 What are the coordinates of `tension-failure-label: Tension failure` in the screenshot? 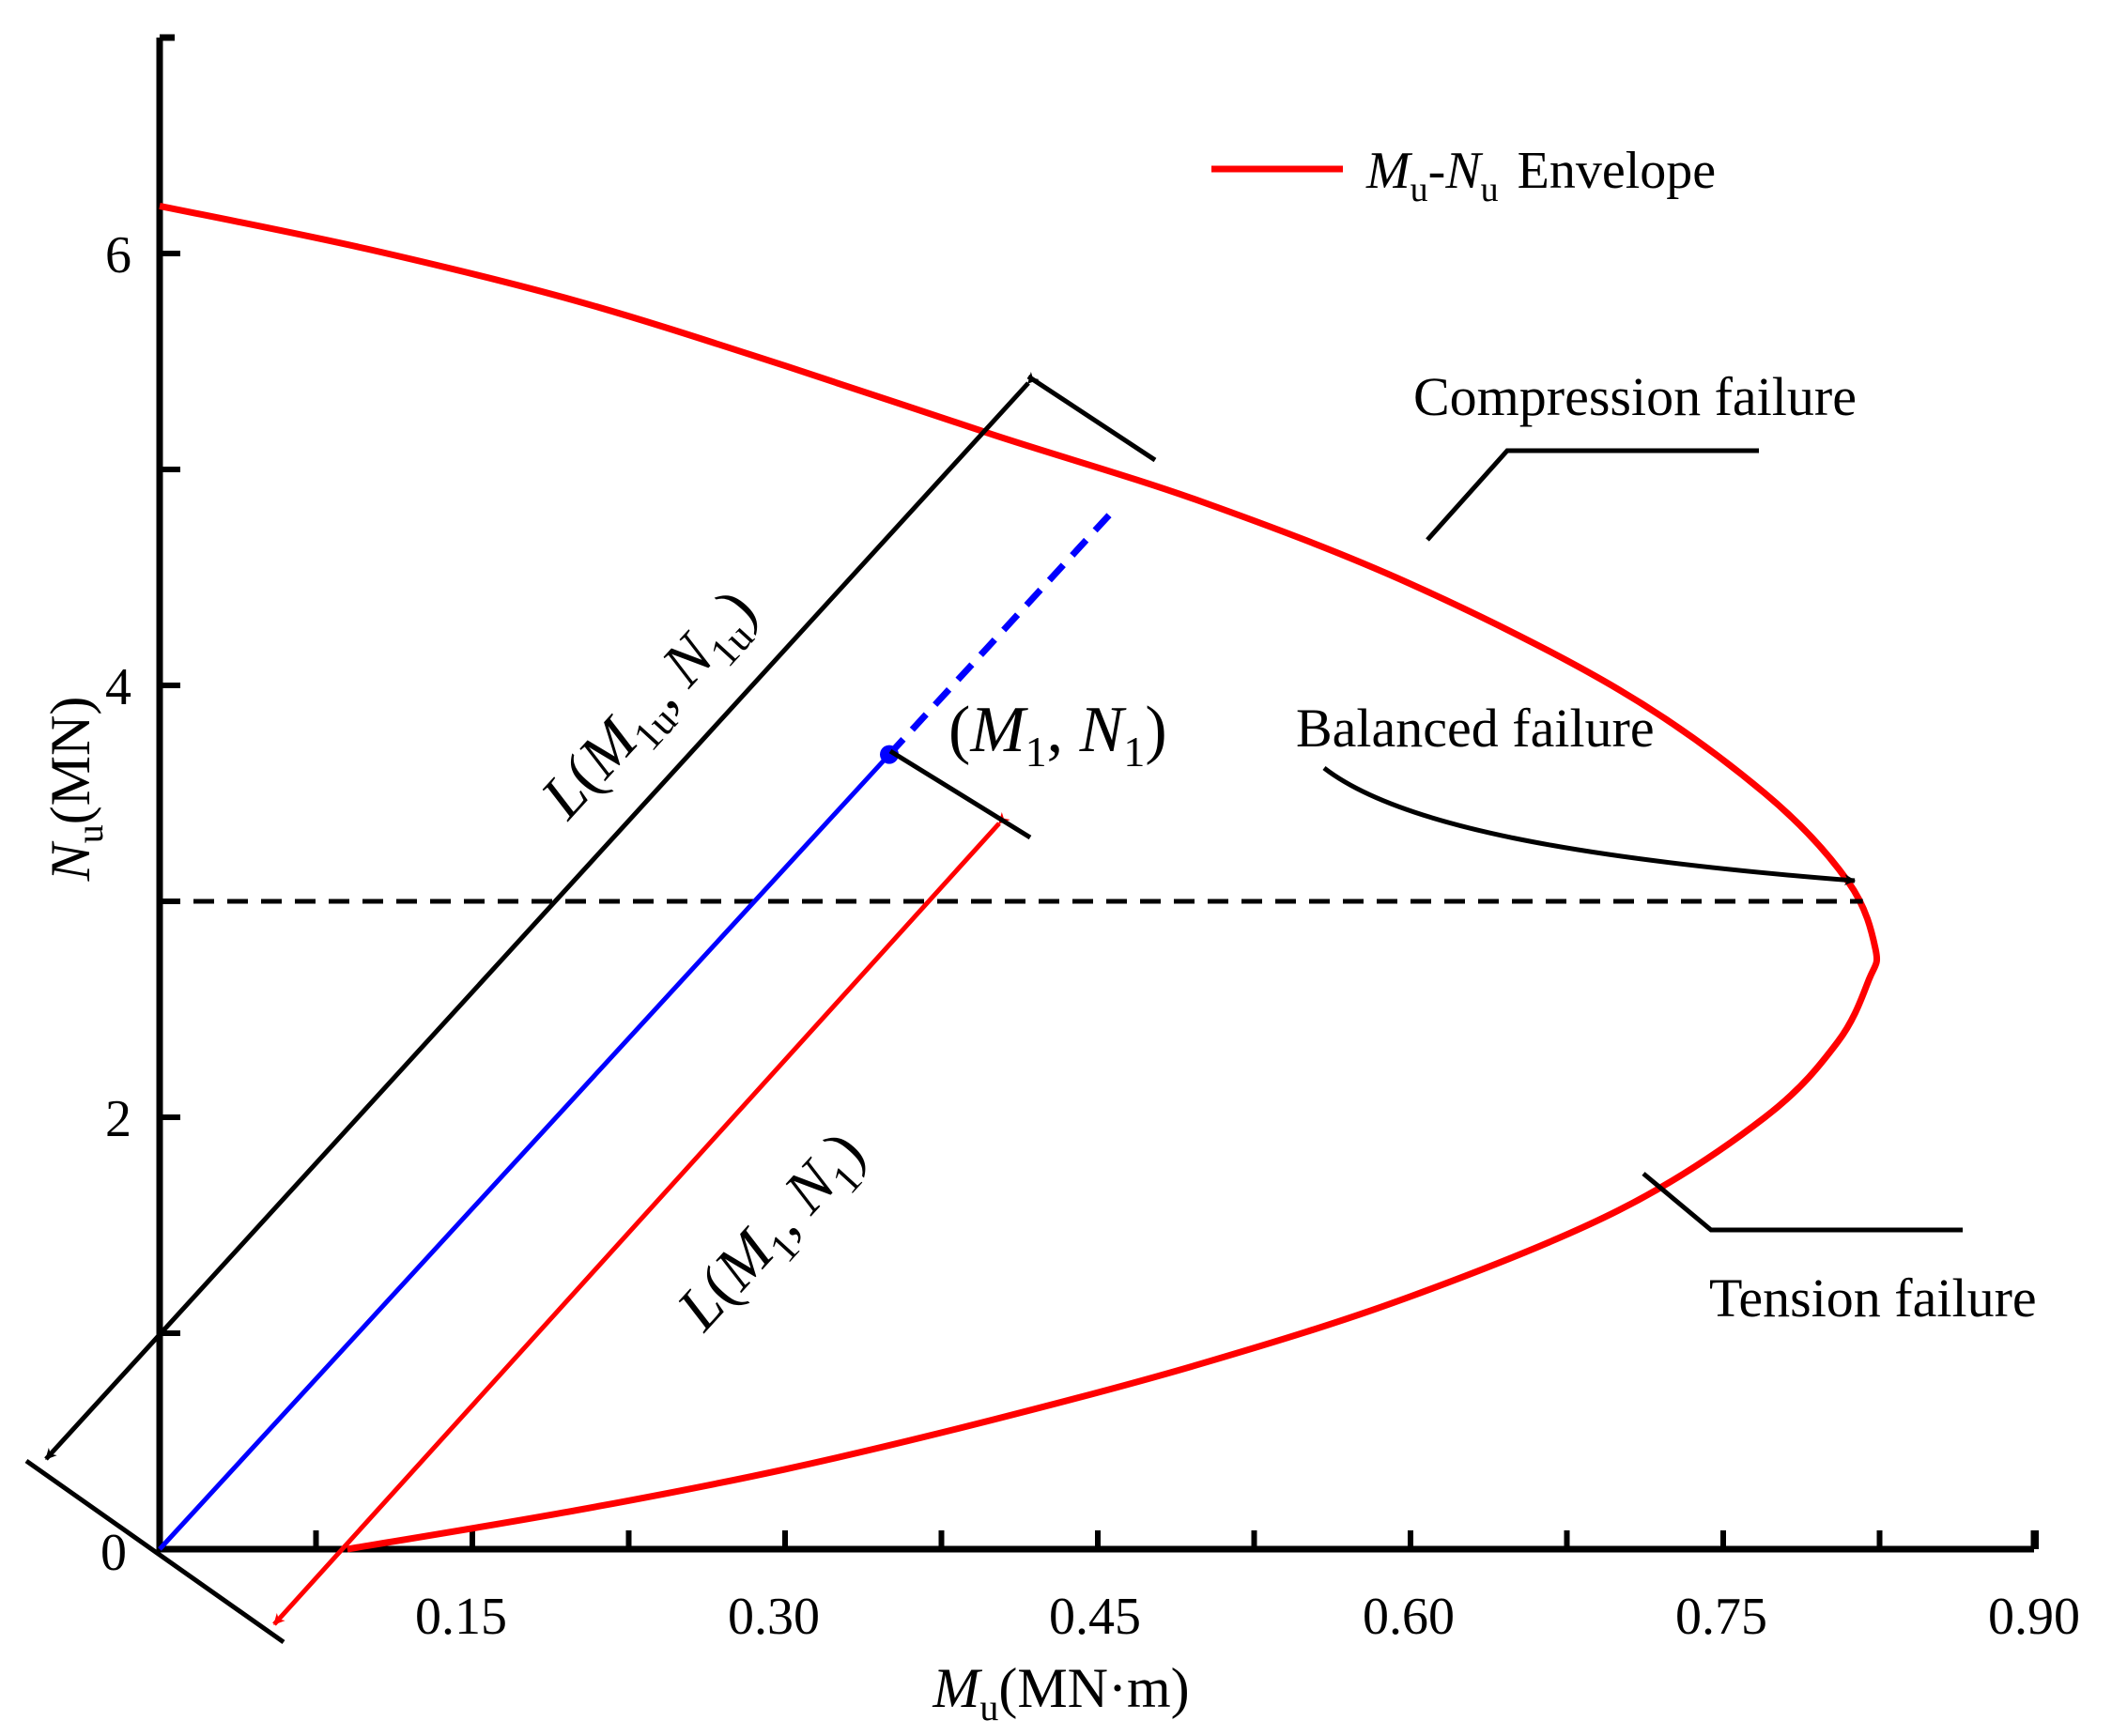 It's located at (1873, 1298).